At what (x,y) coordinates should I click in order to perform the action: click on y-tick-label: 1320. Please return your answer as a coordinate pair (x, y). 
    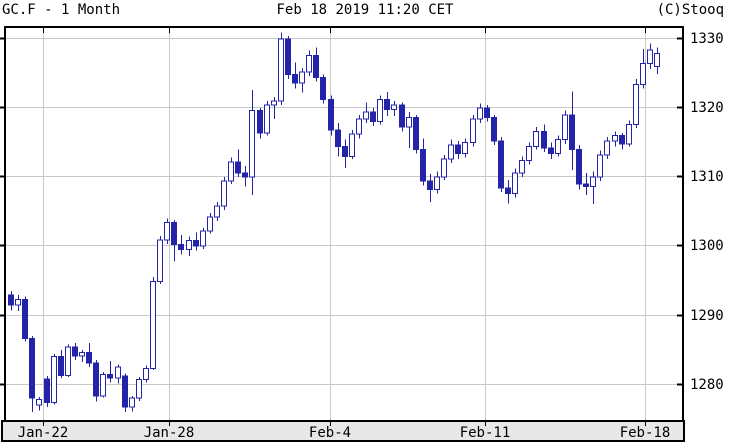
    Looking at the image, I should click on (707, 108).